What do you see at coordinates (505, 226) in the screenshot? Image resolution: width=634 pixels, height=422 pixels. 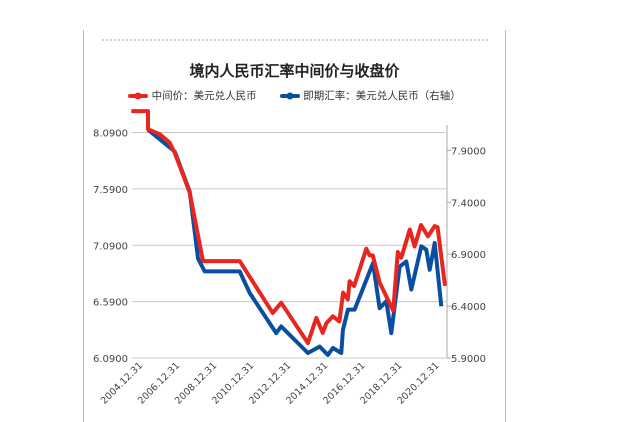 I see `frame-right-border` at bounding box center [505, 226].